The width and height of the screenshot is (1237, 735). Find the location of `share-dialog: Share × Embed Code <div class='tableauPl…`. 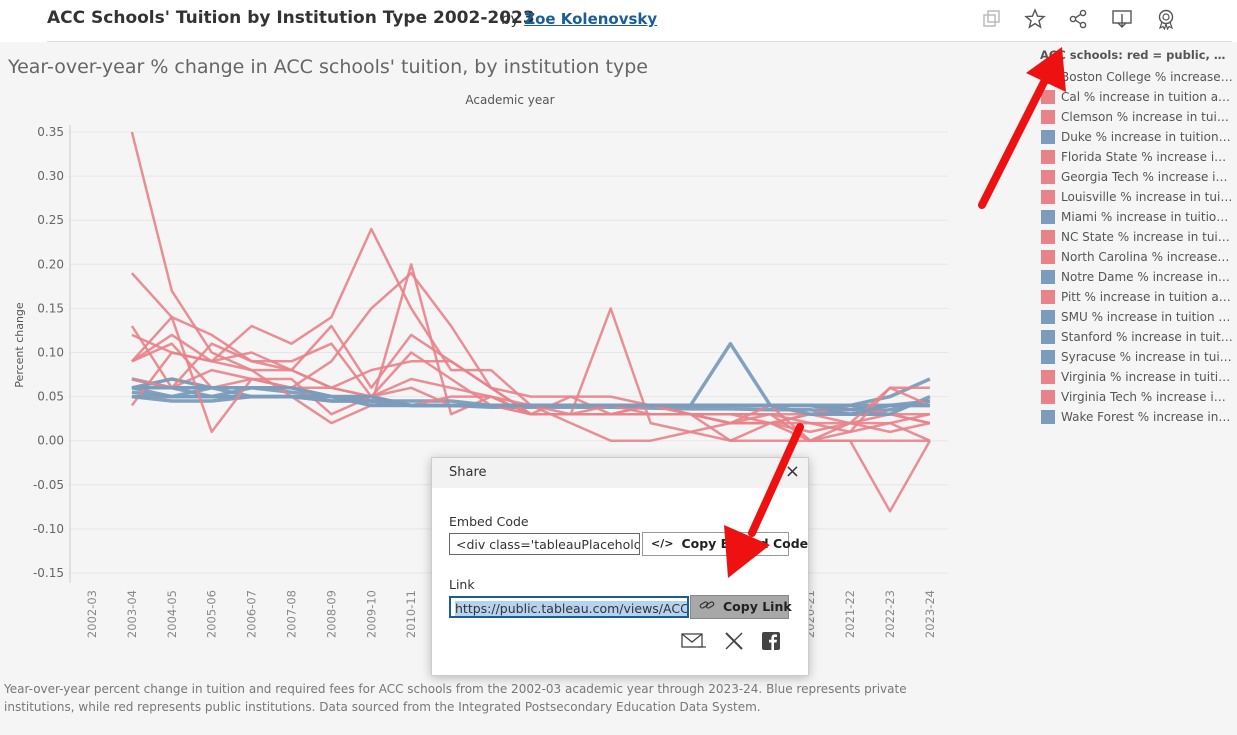

share-dialog: Share × Embed Code <div class='tableauPl… is located at coordinates (620, 566).